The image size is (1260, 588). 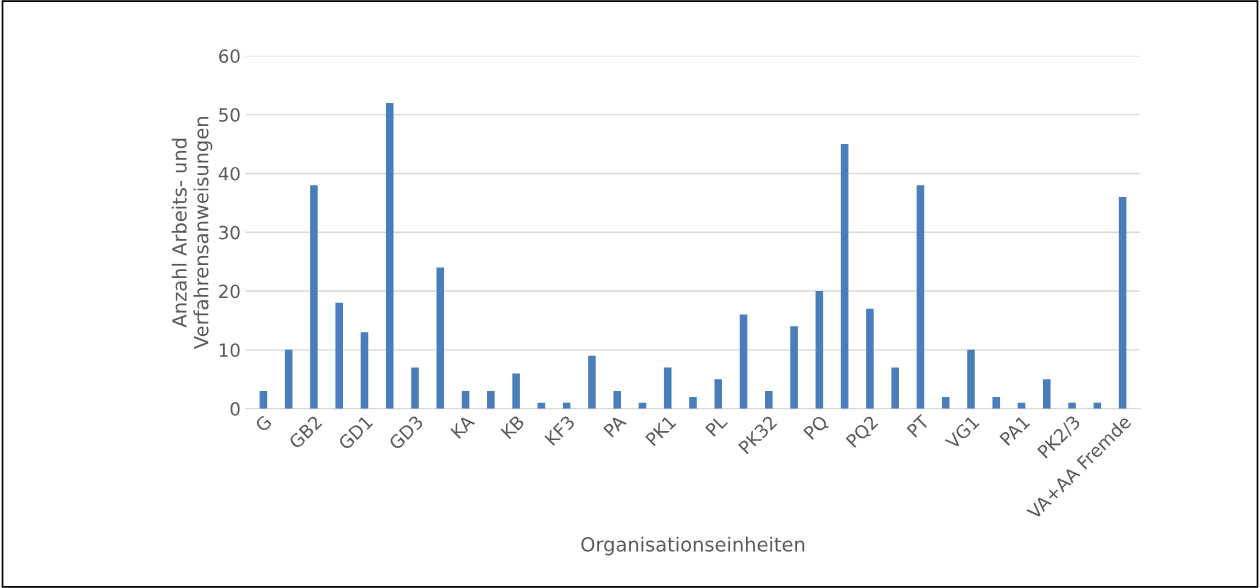 I want to click on x-tick-label: PA1, so click(x=1015, y=430).